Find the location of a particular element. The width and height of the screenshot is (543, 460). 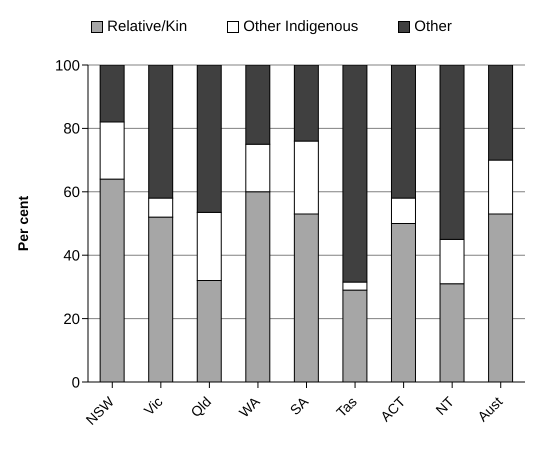

y-tick-label: 0 is located at coordinates (76, 383).